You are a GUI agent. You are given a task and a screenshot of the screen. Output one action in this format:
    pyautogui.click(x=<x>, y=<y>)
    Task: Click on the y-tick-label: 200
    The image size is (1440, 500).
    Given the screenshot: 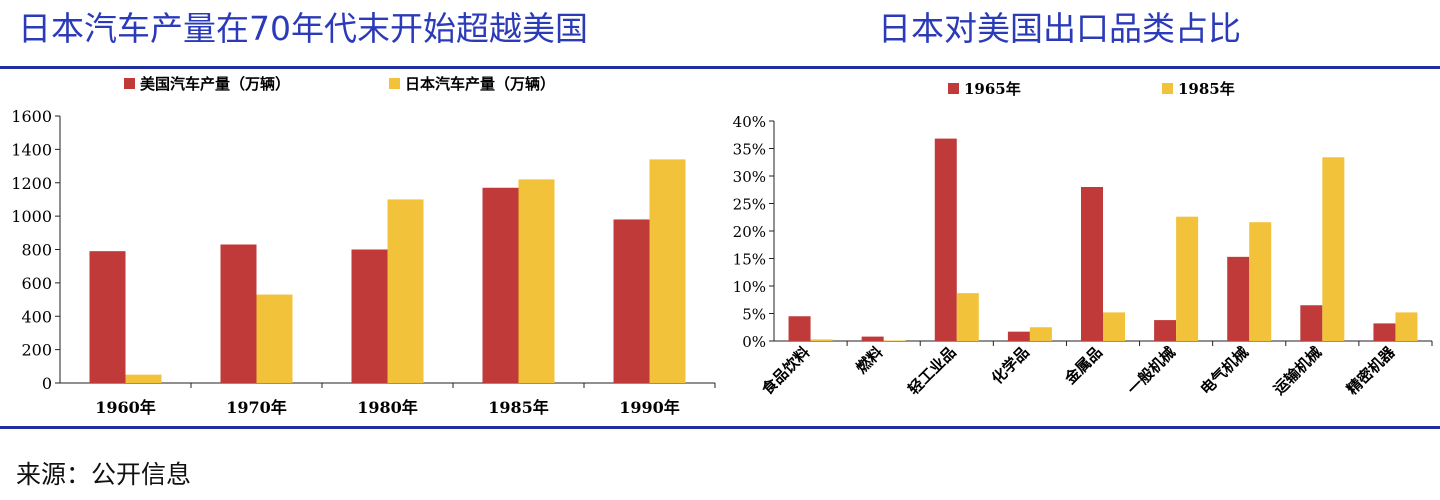 What is the action you would take?
    pyautogui.click(x=36, y=350)
    